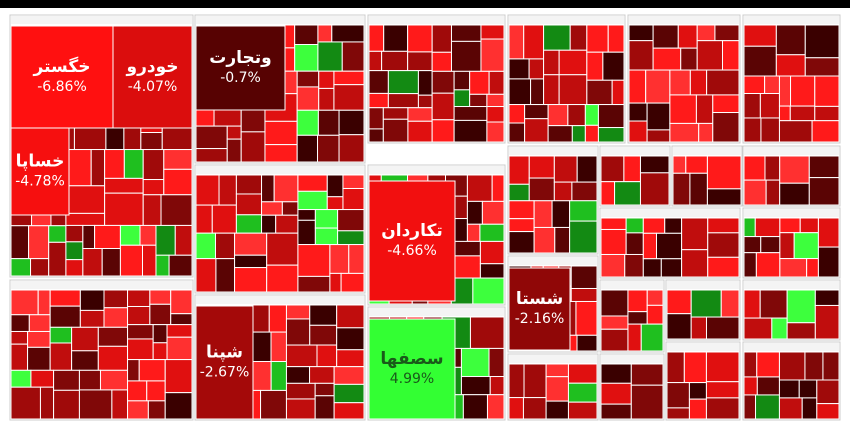 This screenshot has width=850, height=425. I want to click on tile-change: -2.16%, so click(540, 319).